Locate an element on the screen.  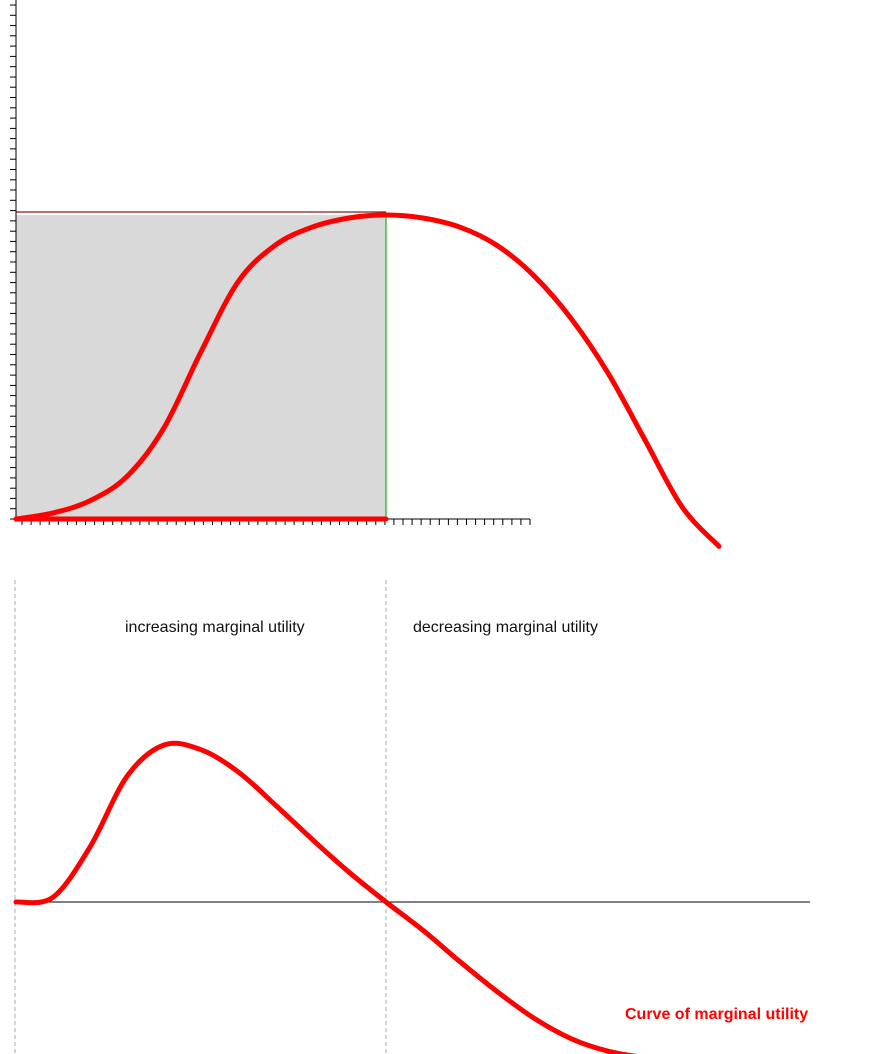
decreasing-marginal-utility-label: decreasing marginal utility is located at coordinates (505, 627).